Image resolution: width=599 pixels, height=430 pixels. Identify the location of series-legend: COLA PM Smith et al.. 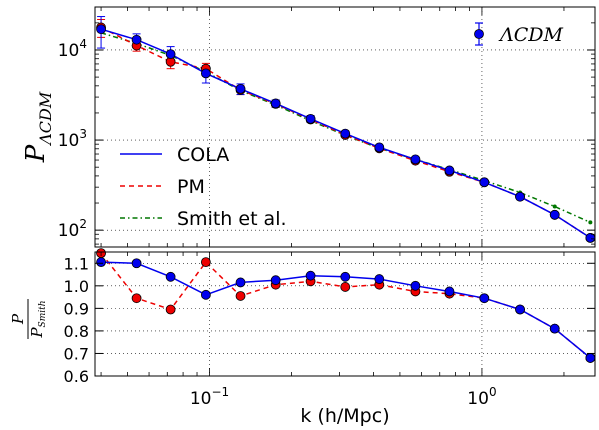
(203, 187).